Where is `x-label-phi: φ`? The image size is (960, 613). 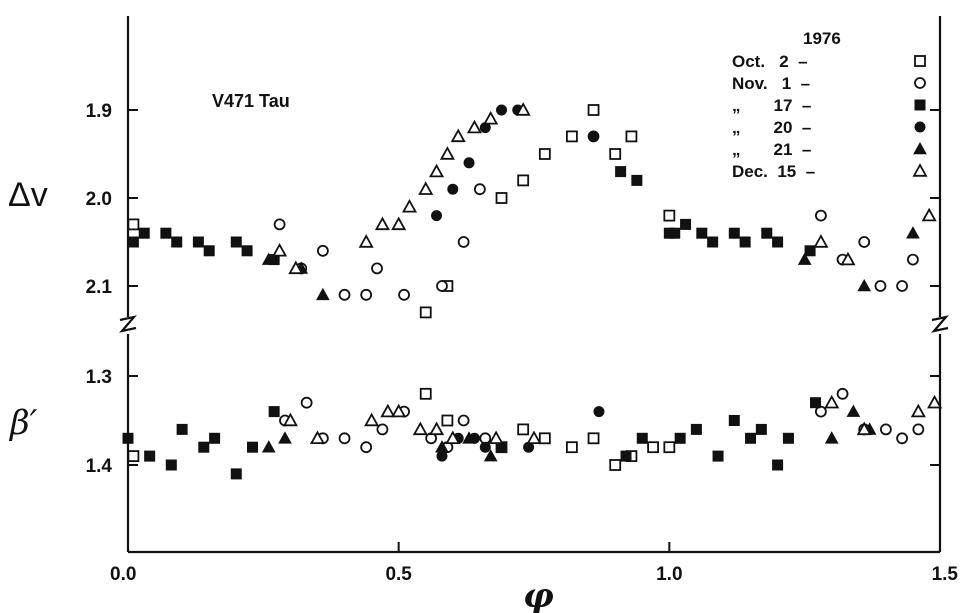 x-label-phi: φ is located at coordinates (538, 594).